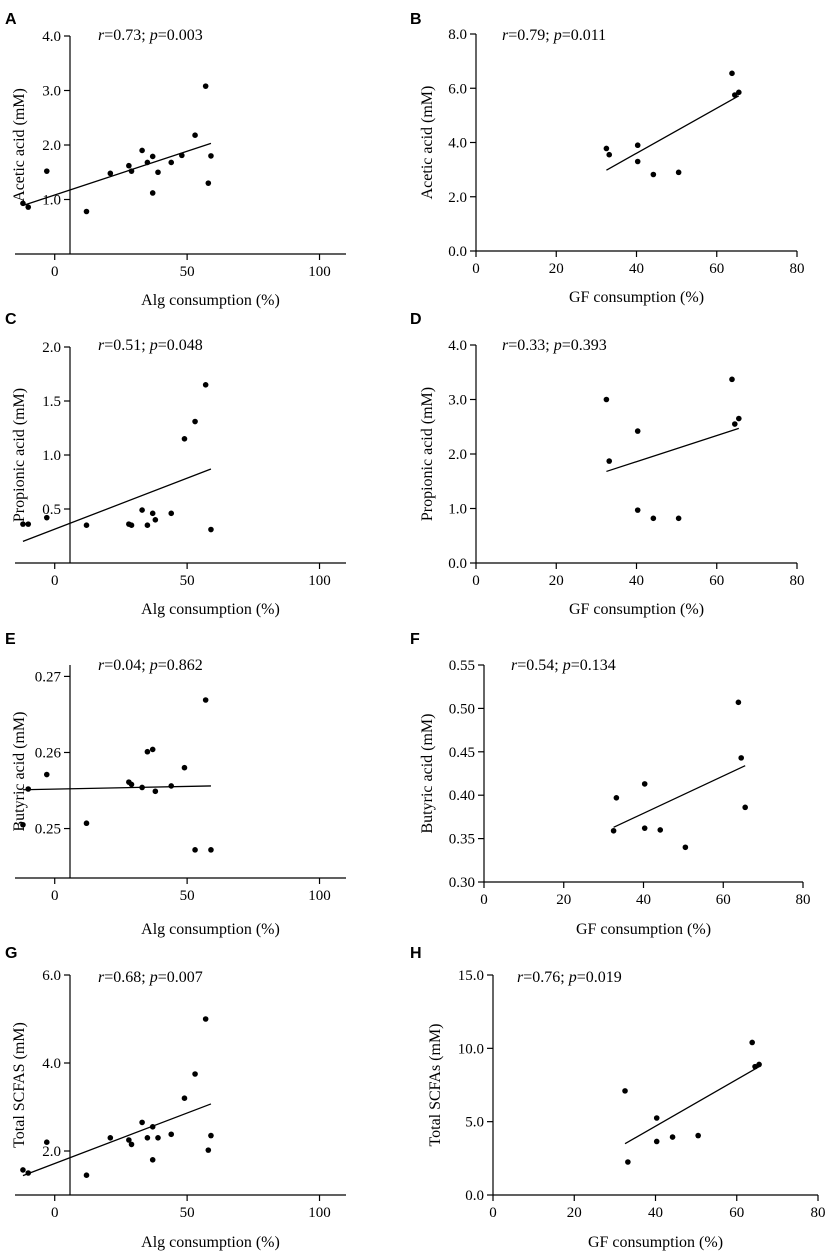  What do you see at coordinates (427, 143) in the screenshot?
I see `y-axis-title: Acetic acid (mM)` at bounding box center [427, 143].